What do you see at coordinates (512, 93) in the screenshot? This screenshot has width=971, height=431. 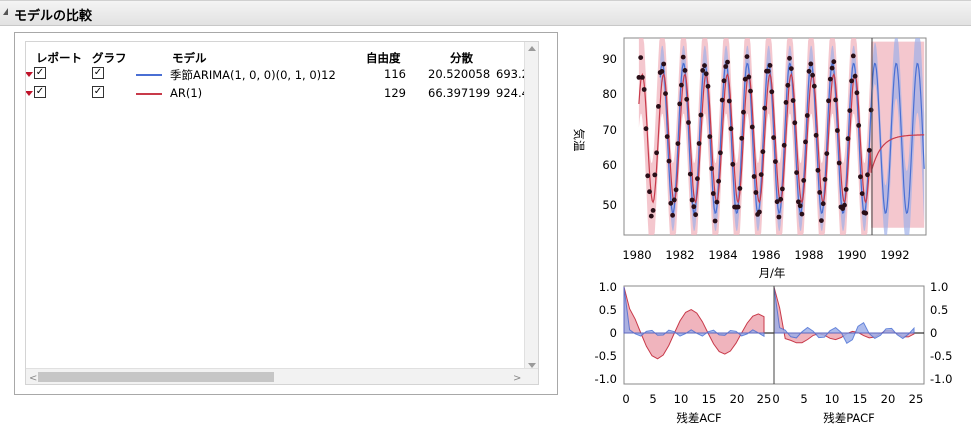 I see `extra-value: 924.4` at bounding box center [512, 93].